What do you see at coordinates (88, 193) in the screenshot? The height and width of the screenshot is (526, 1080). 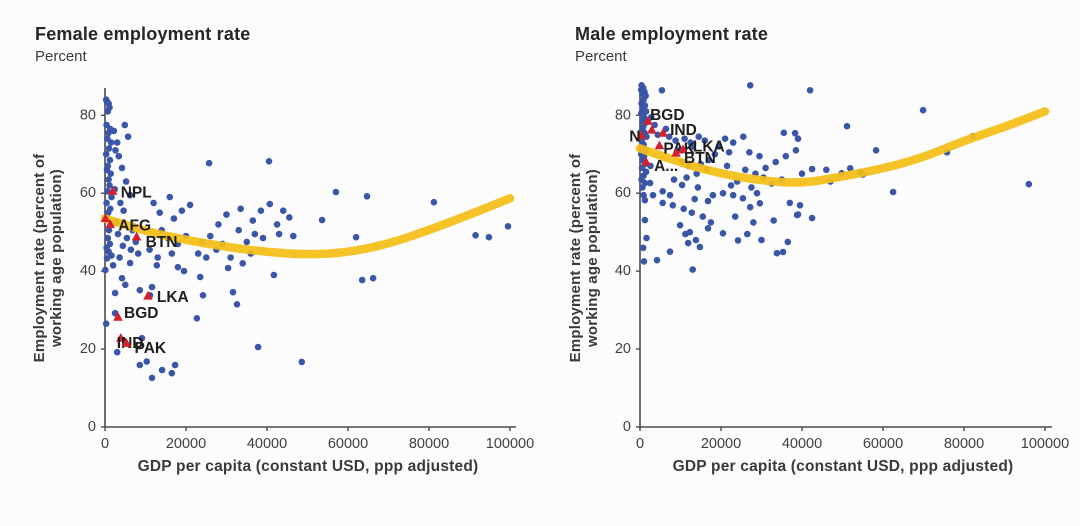 I see `y-tick-label: 60` at bounding box center [88, 193].